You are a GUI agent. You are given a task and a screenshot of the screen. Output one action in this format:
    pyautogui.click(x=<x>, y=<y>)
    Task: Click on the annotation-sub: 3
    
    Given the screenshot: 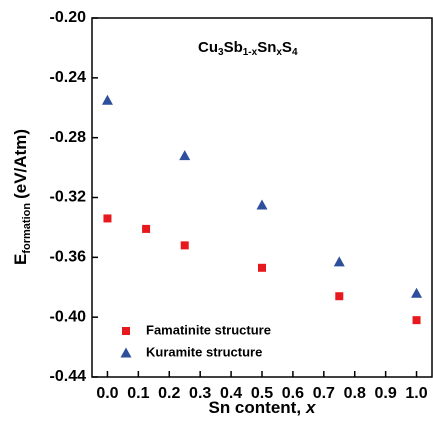 What is the action you would take?
    pyautogui.click(x=221, y=52)
    